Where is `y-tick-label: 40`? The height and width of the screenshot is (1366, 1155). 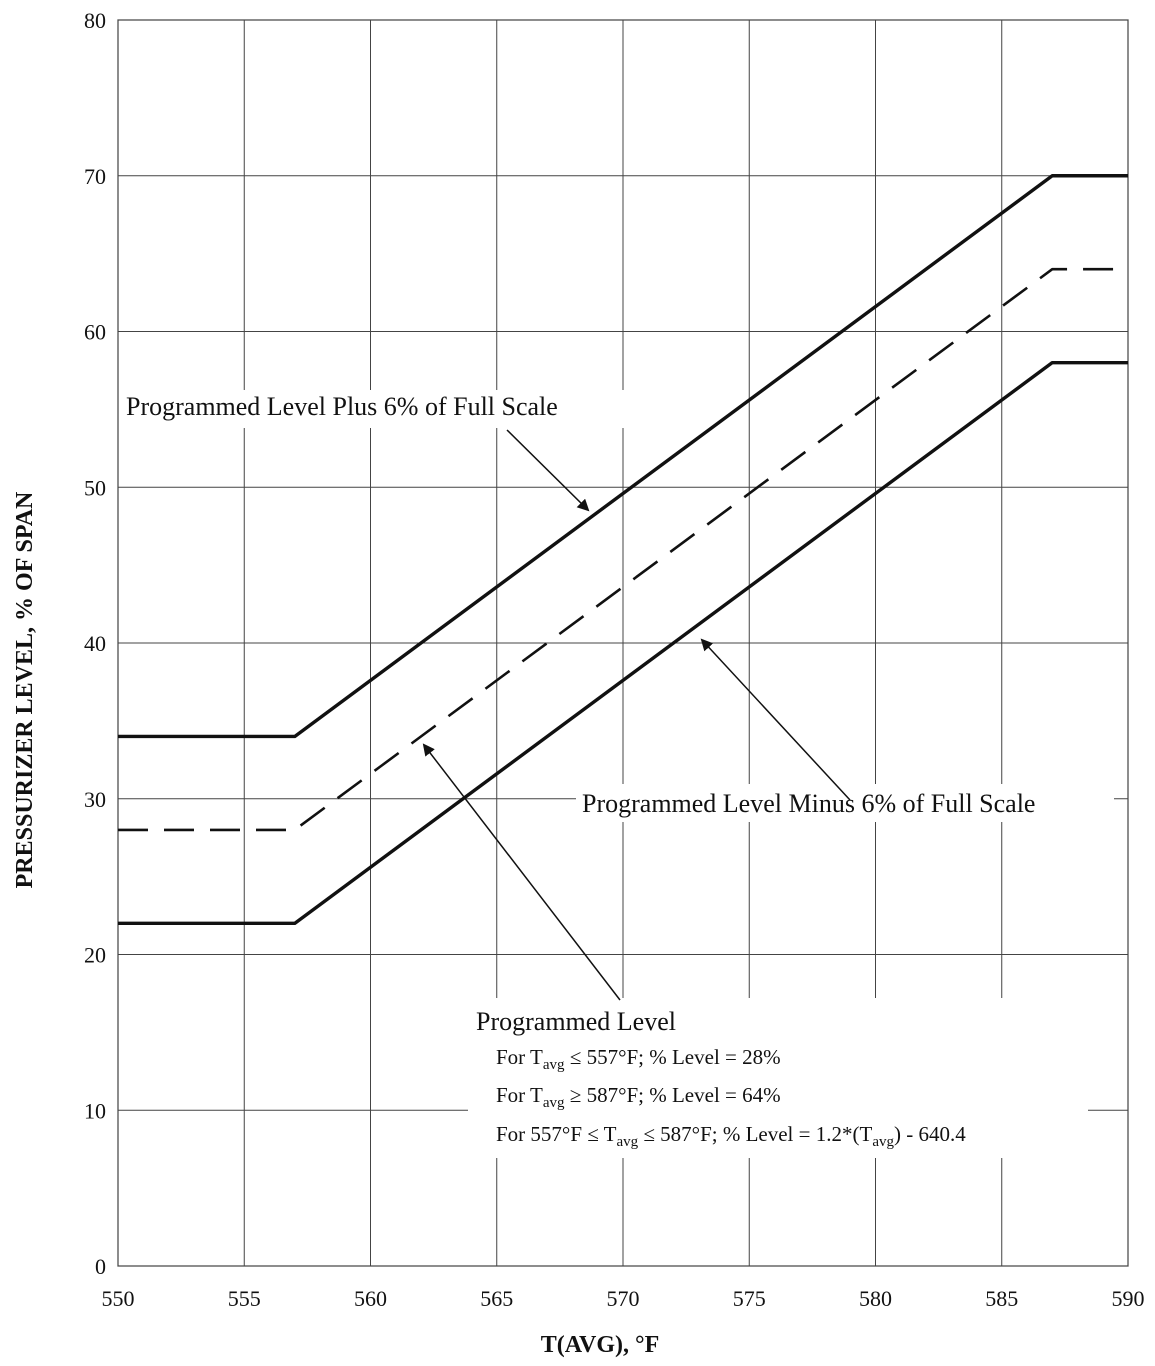
y-tick-label: 40 is located at coordinates (95, 643).